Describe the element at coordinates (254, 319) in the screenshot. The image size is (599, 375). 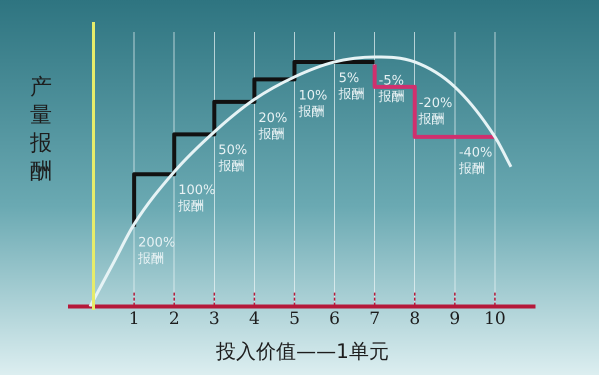
I see `x-tick-label: 4` at that location.